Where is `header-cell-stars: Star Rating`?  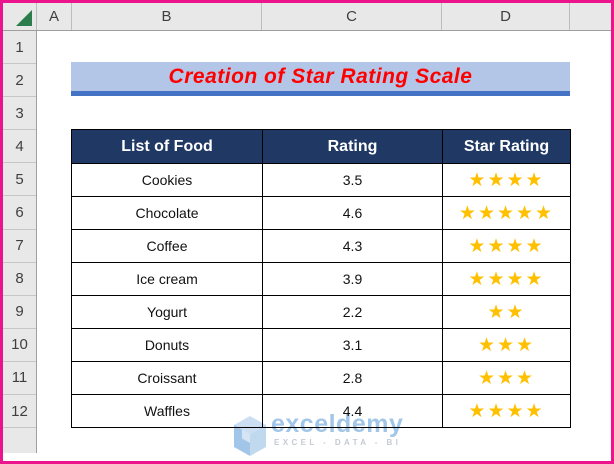
header-cell-stars: Star Rating is located at coordinates (506, 146).